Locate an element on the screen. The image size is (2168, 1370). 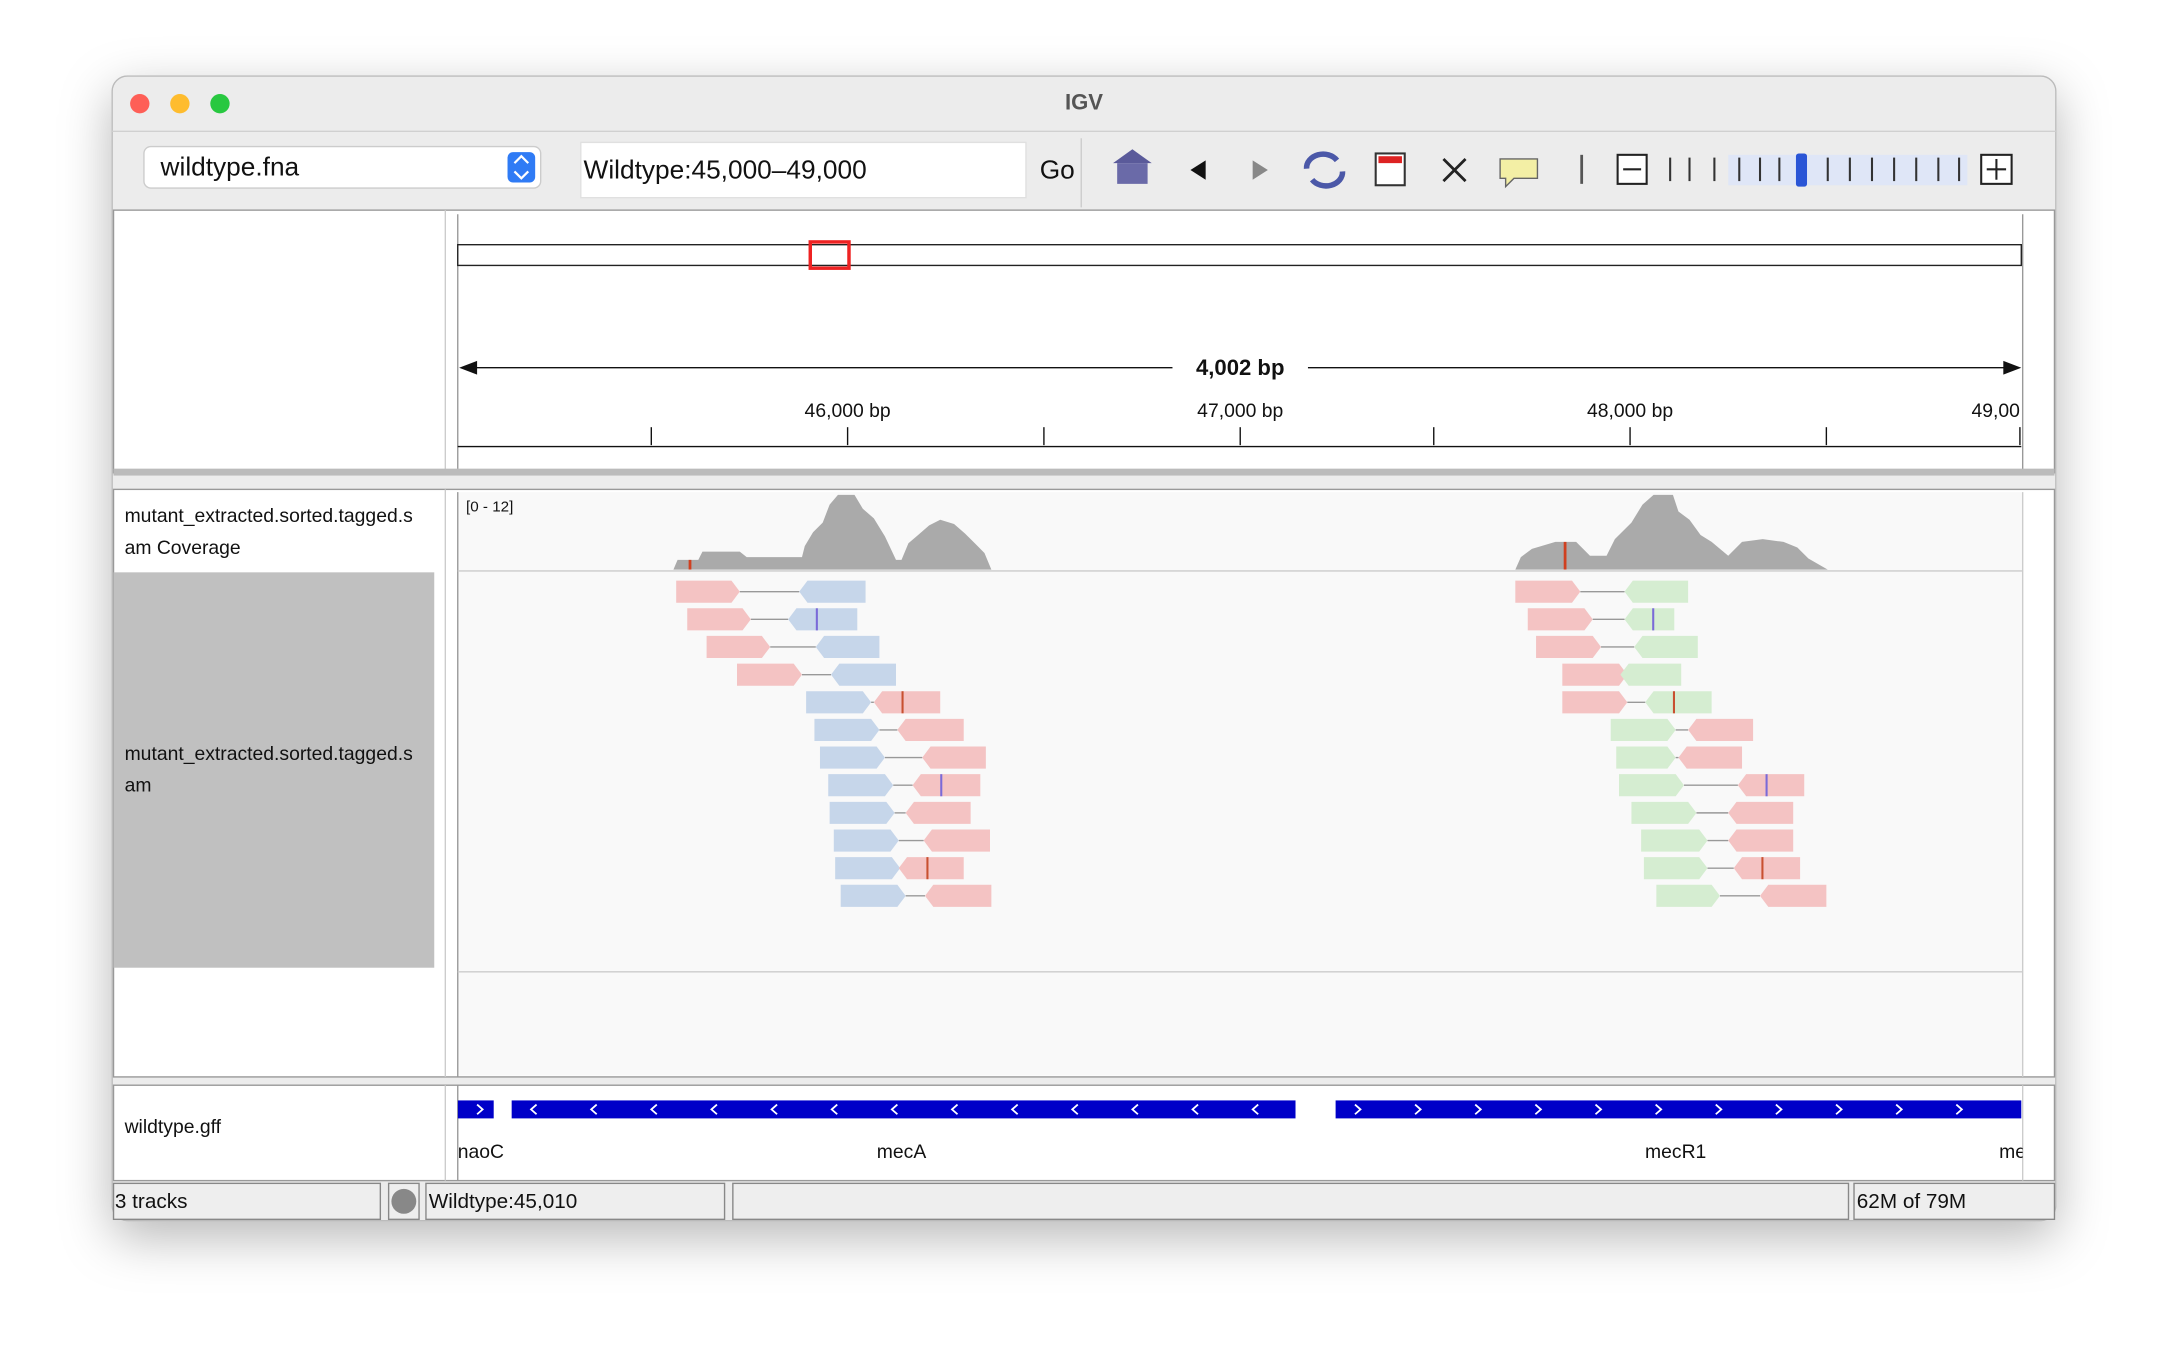
forward-button is located at coordinates (1260, 170).